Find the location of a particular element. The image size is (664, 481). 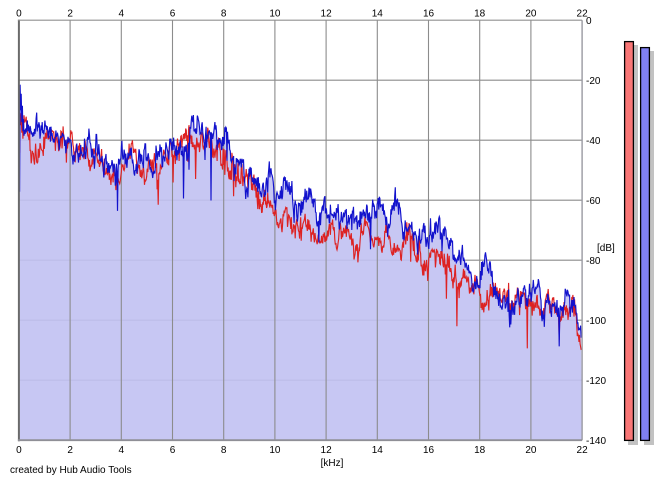

svg-text: -80 is located at coordinates (593, 261).